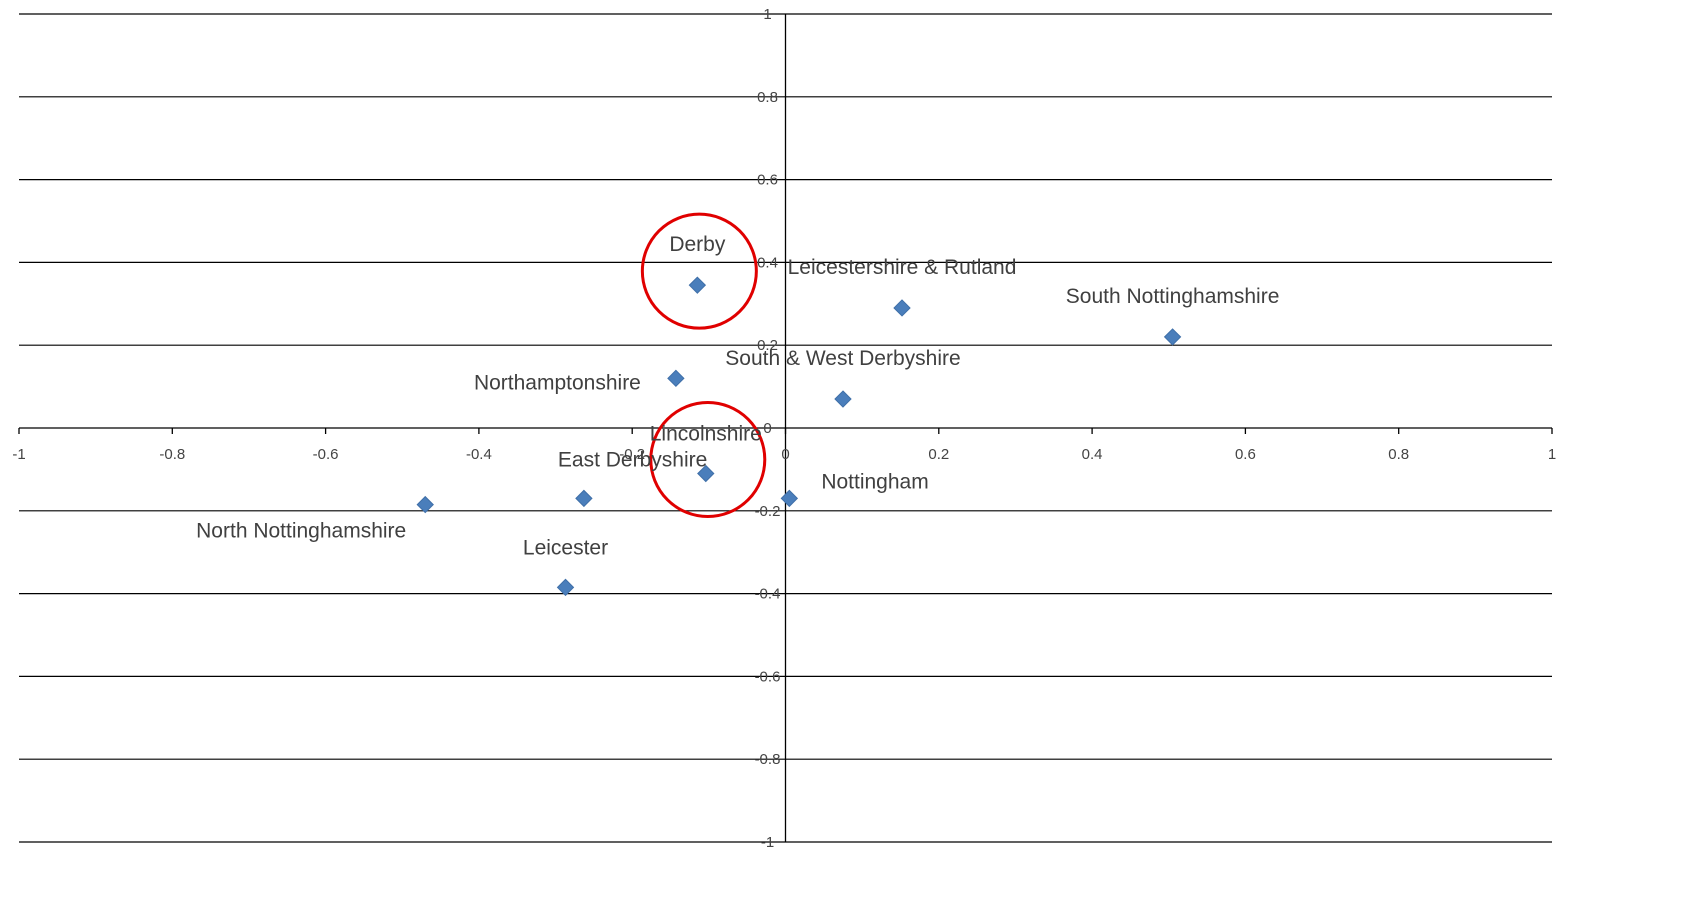  What do you see at coordinates (767, 14) in the screenshot?
I see `y-tick-label: 1` at bounding box center [767, 14].